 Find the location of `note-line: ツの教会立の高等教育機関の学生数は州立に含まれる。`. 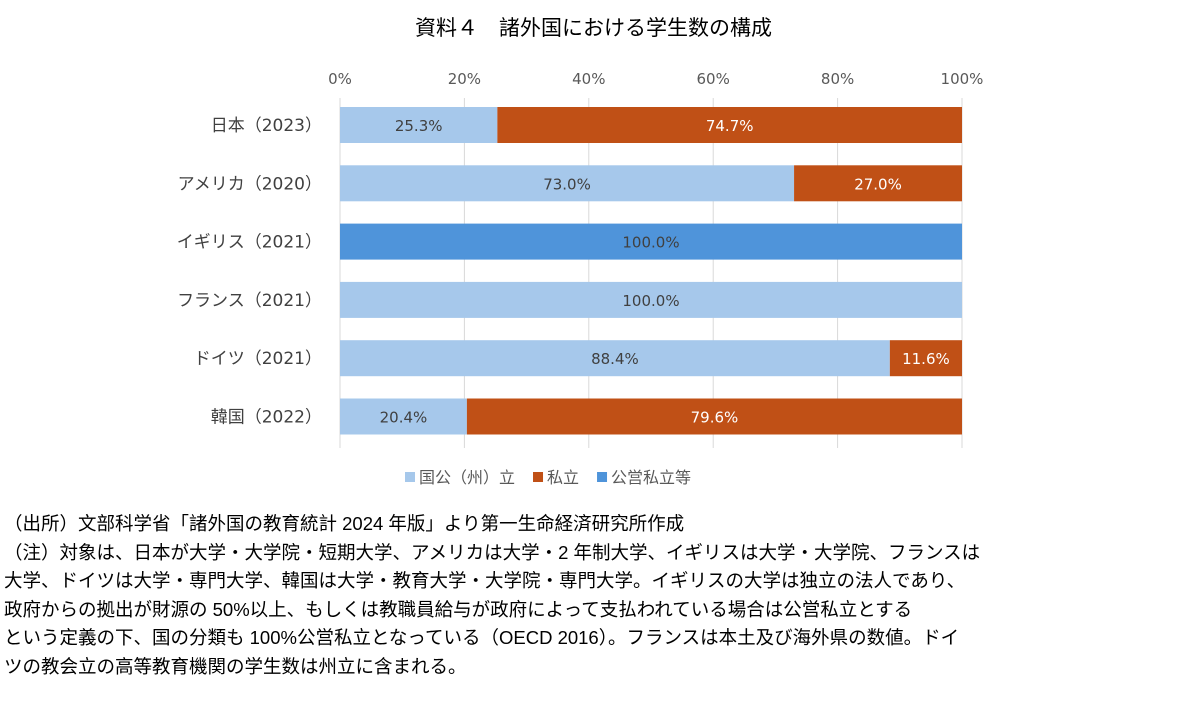

note-line: ツの教会立の高等教育機関の学生数は州立に含まれる。 is located at coordinates (235, 666).